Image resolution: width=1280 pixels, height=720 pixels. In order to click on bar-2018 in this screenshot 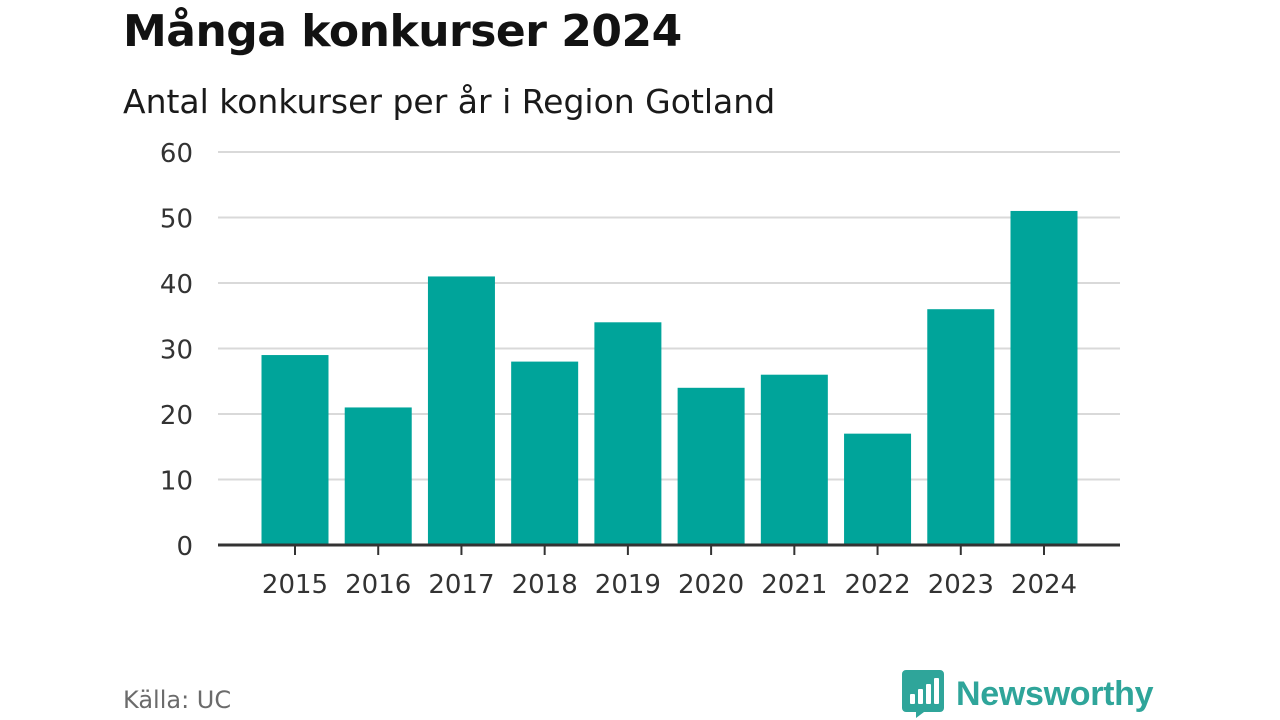, I will do `click(545, 453)`.